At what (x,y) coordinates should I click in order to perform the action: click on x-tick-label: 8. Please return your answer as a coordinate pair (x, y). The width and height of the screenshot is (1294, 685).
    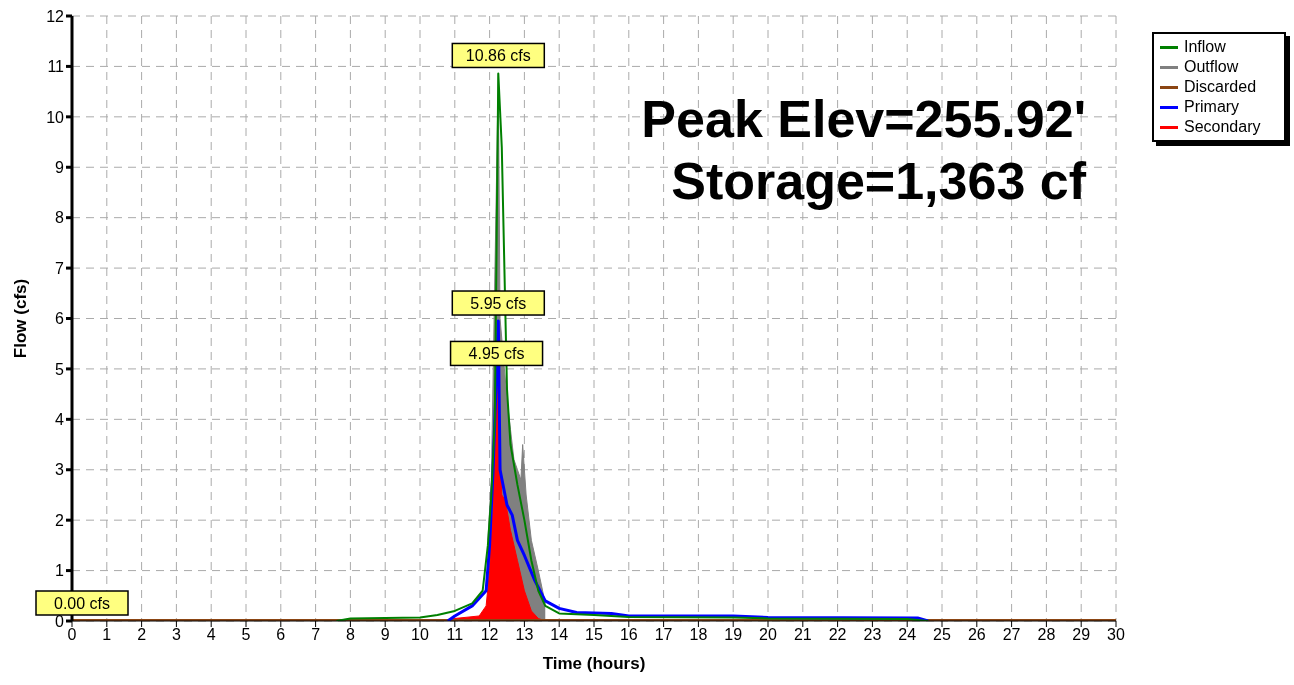
    Looking at the image, I should click on (350, 635).